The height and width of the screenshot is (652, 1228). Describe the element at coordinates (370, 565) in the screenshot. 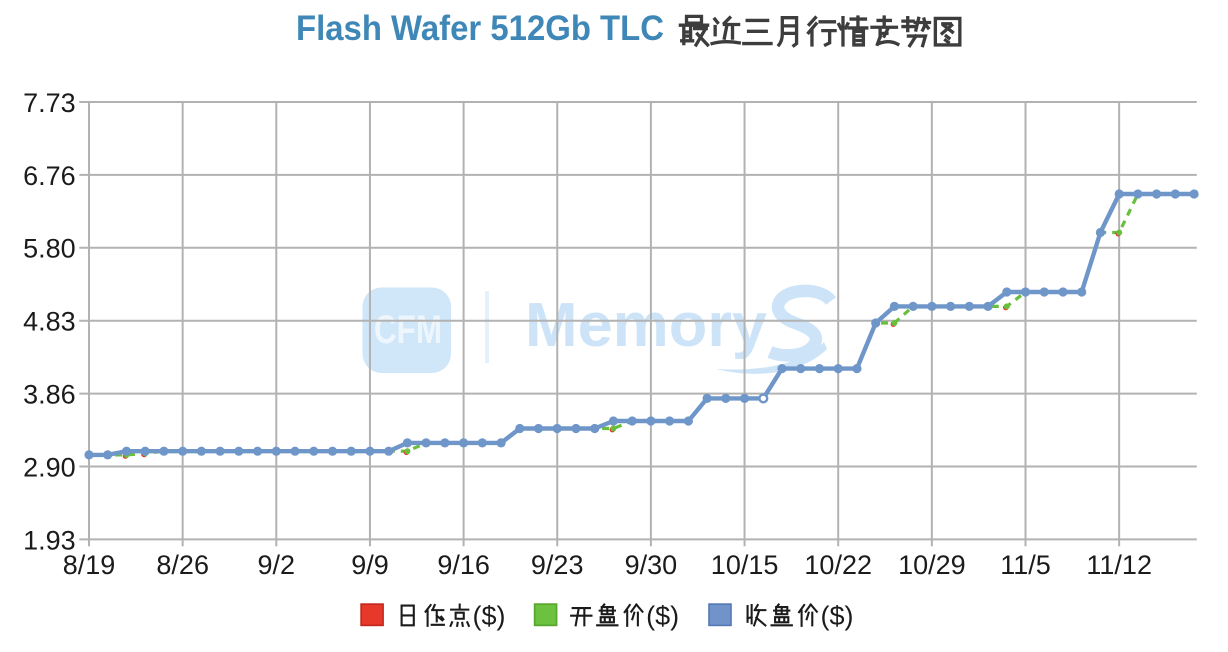

I see `svg-text: 9/9` at that location.